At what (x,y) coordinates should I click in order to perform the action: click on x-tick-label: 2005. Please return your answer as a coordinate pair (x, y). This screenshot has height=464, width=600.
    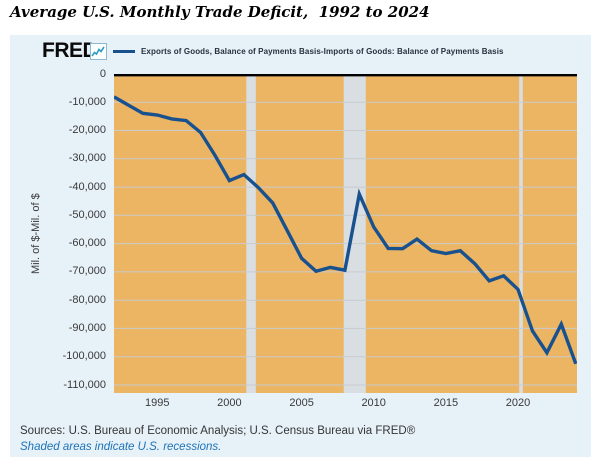
    Looking at the image, I should click on (301, 403).